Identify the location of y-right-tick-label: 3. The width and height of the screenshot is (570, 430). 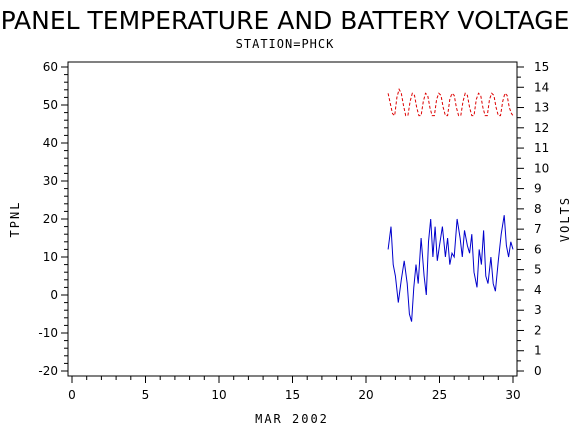
(538, 310).